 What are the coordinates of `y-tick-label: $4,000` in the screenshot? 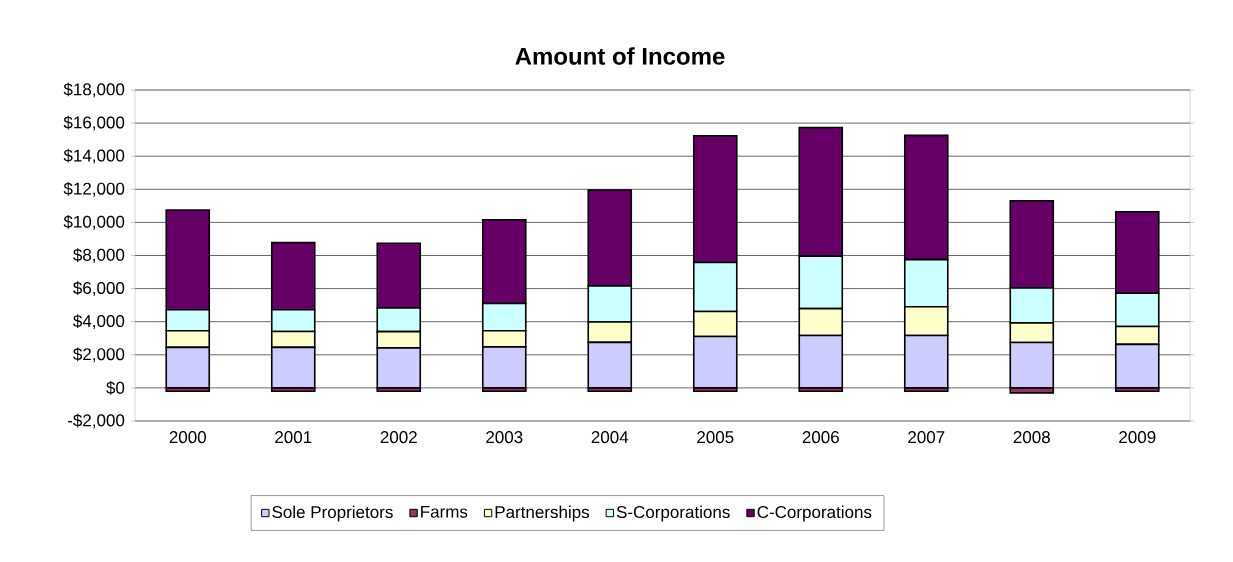 It's located at (99, 322).